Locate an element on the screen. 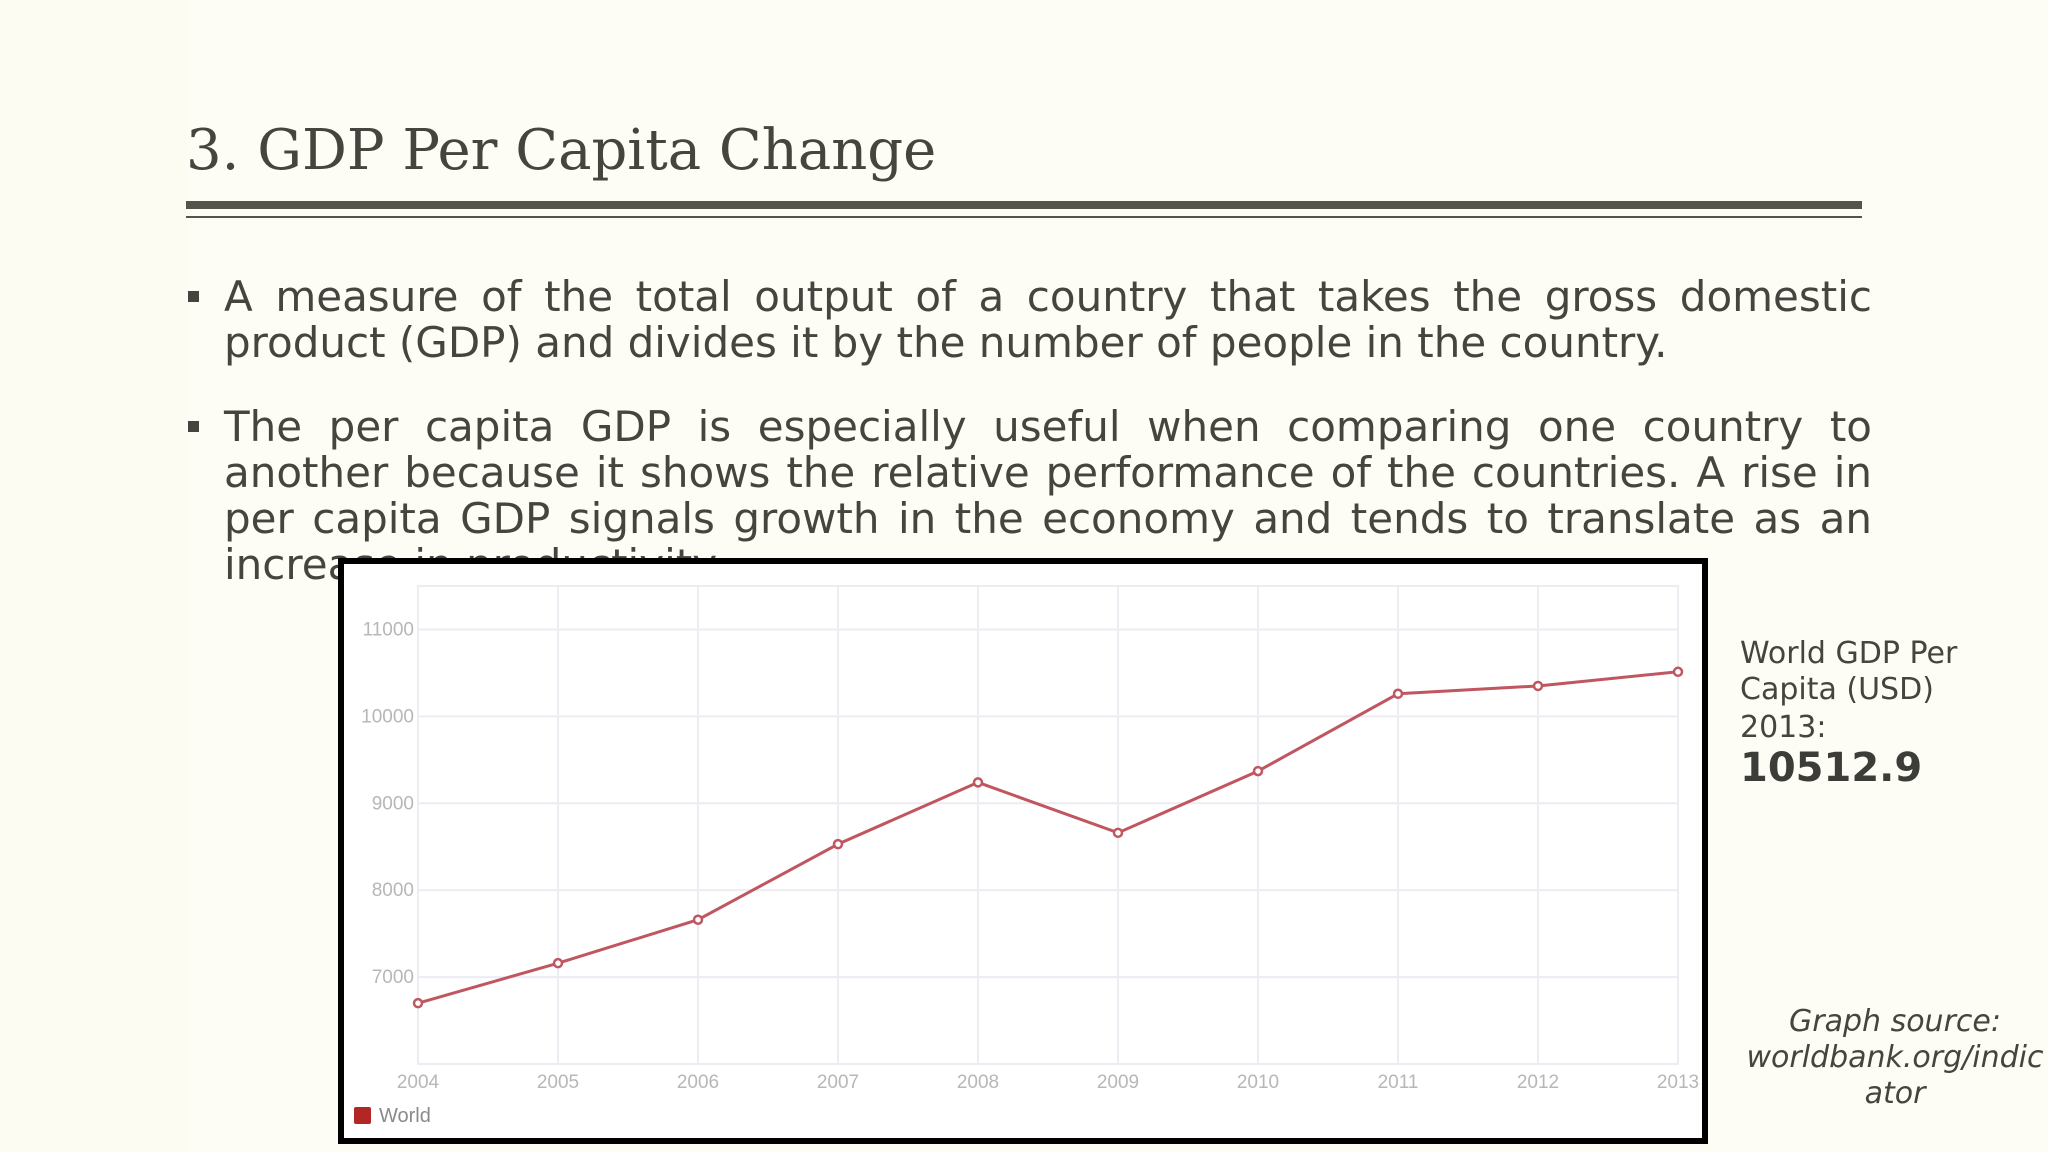  x-tick-label: 2013 is located at coordinates (1678, 1082).